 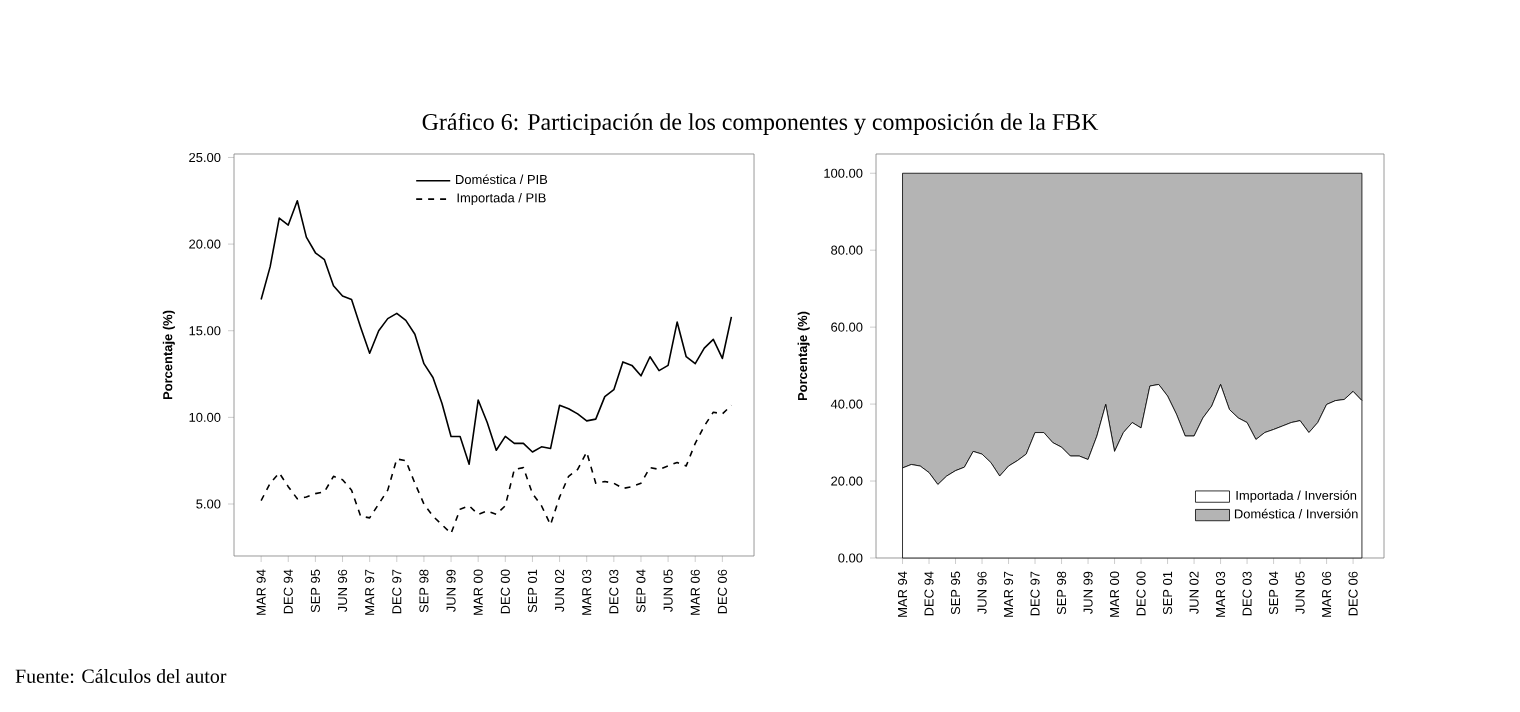 I want to click on chart-title: Gráfico 6: Participación de los componentes y composición de la FBK, so click(x=760, y=123).